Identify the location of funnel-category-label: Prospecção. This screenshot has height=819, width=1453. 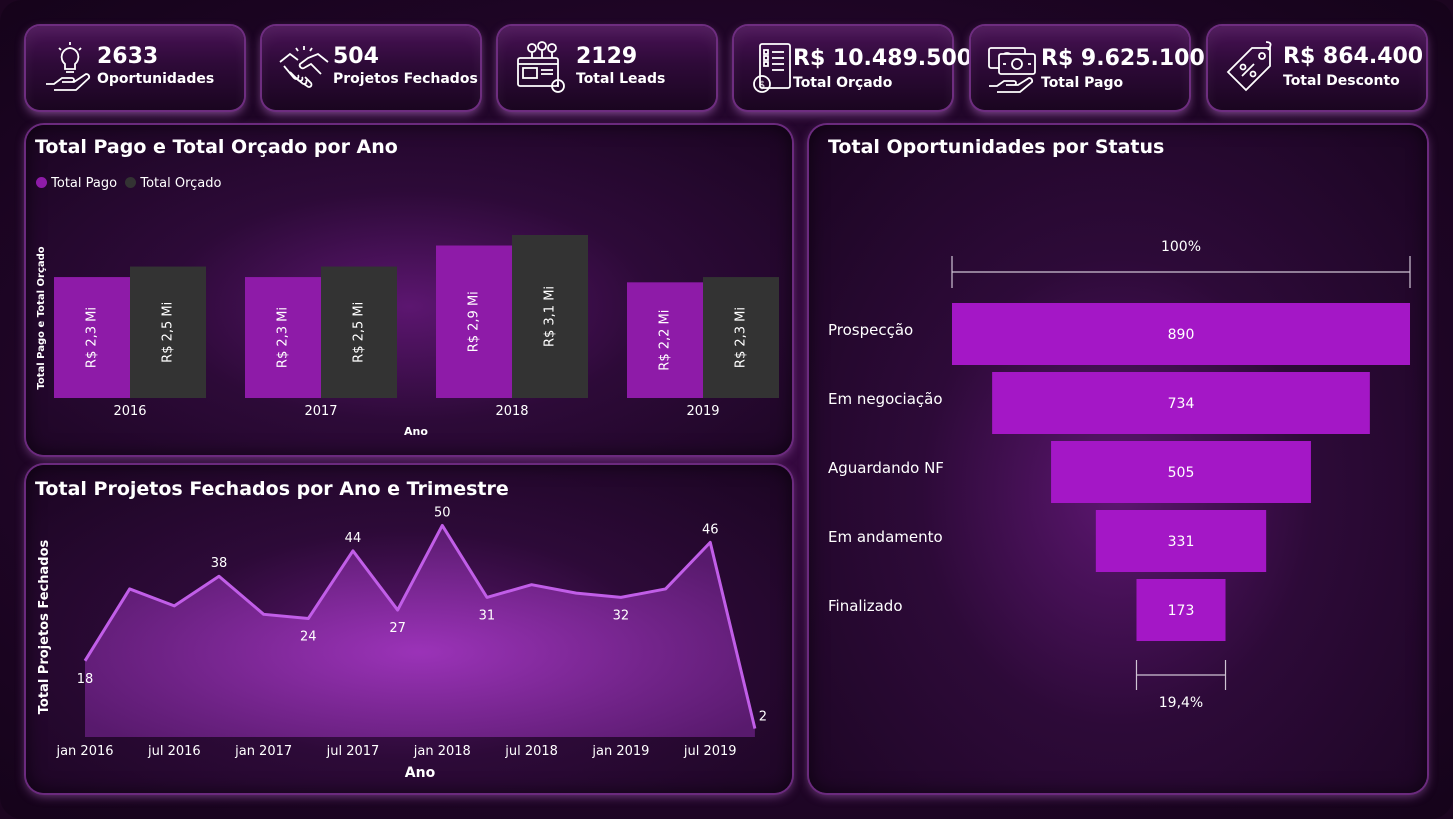
(870, 330).